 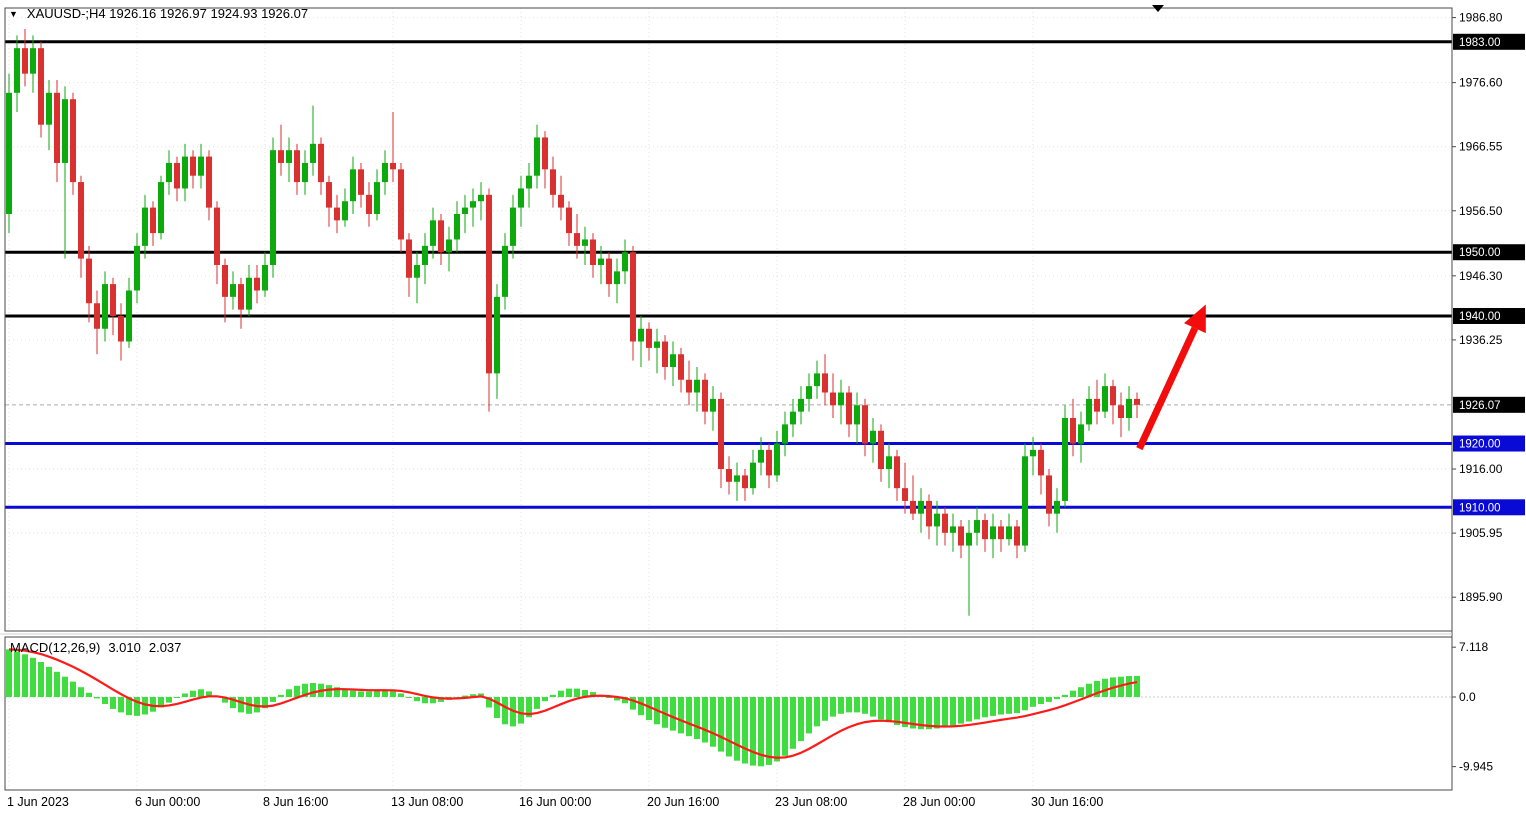 I want to click on price-level-label: 1920.00, so click(x=1489, y=443).